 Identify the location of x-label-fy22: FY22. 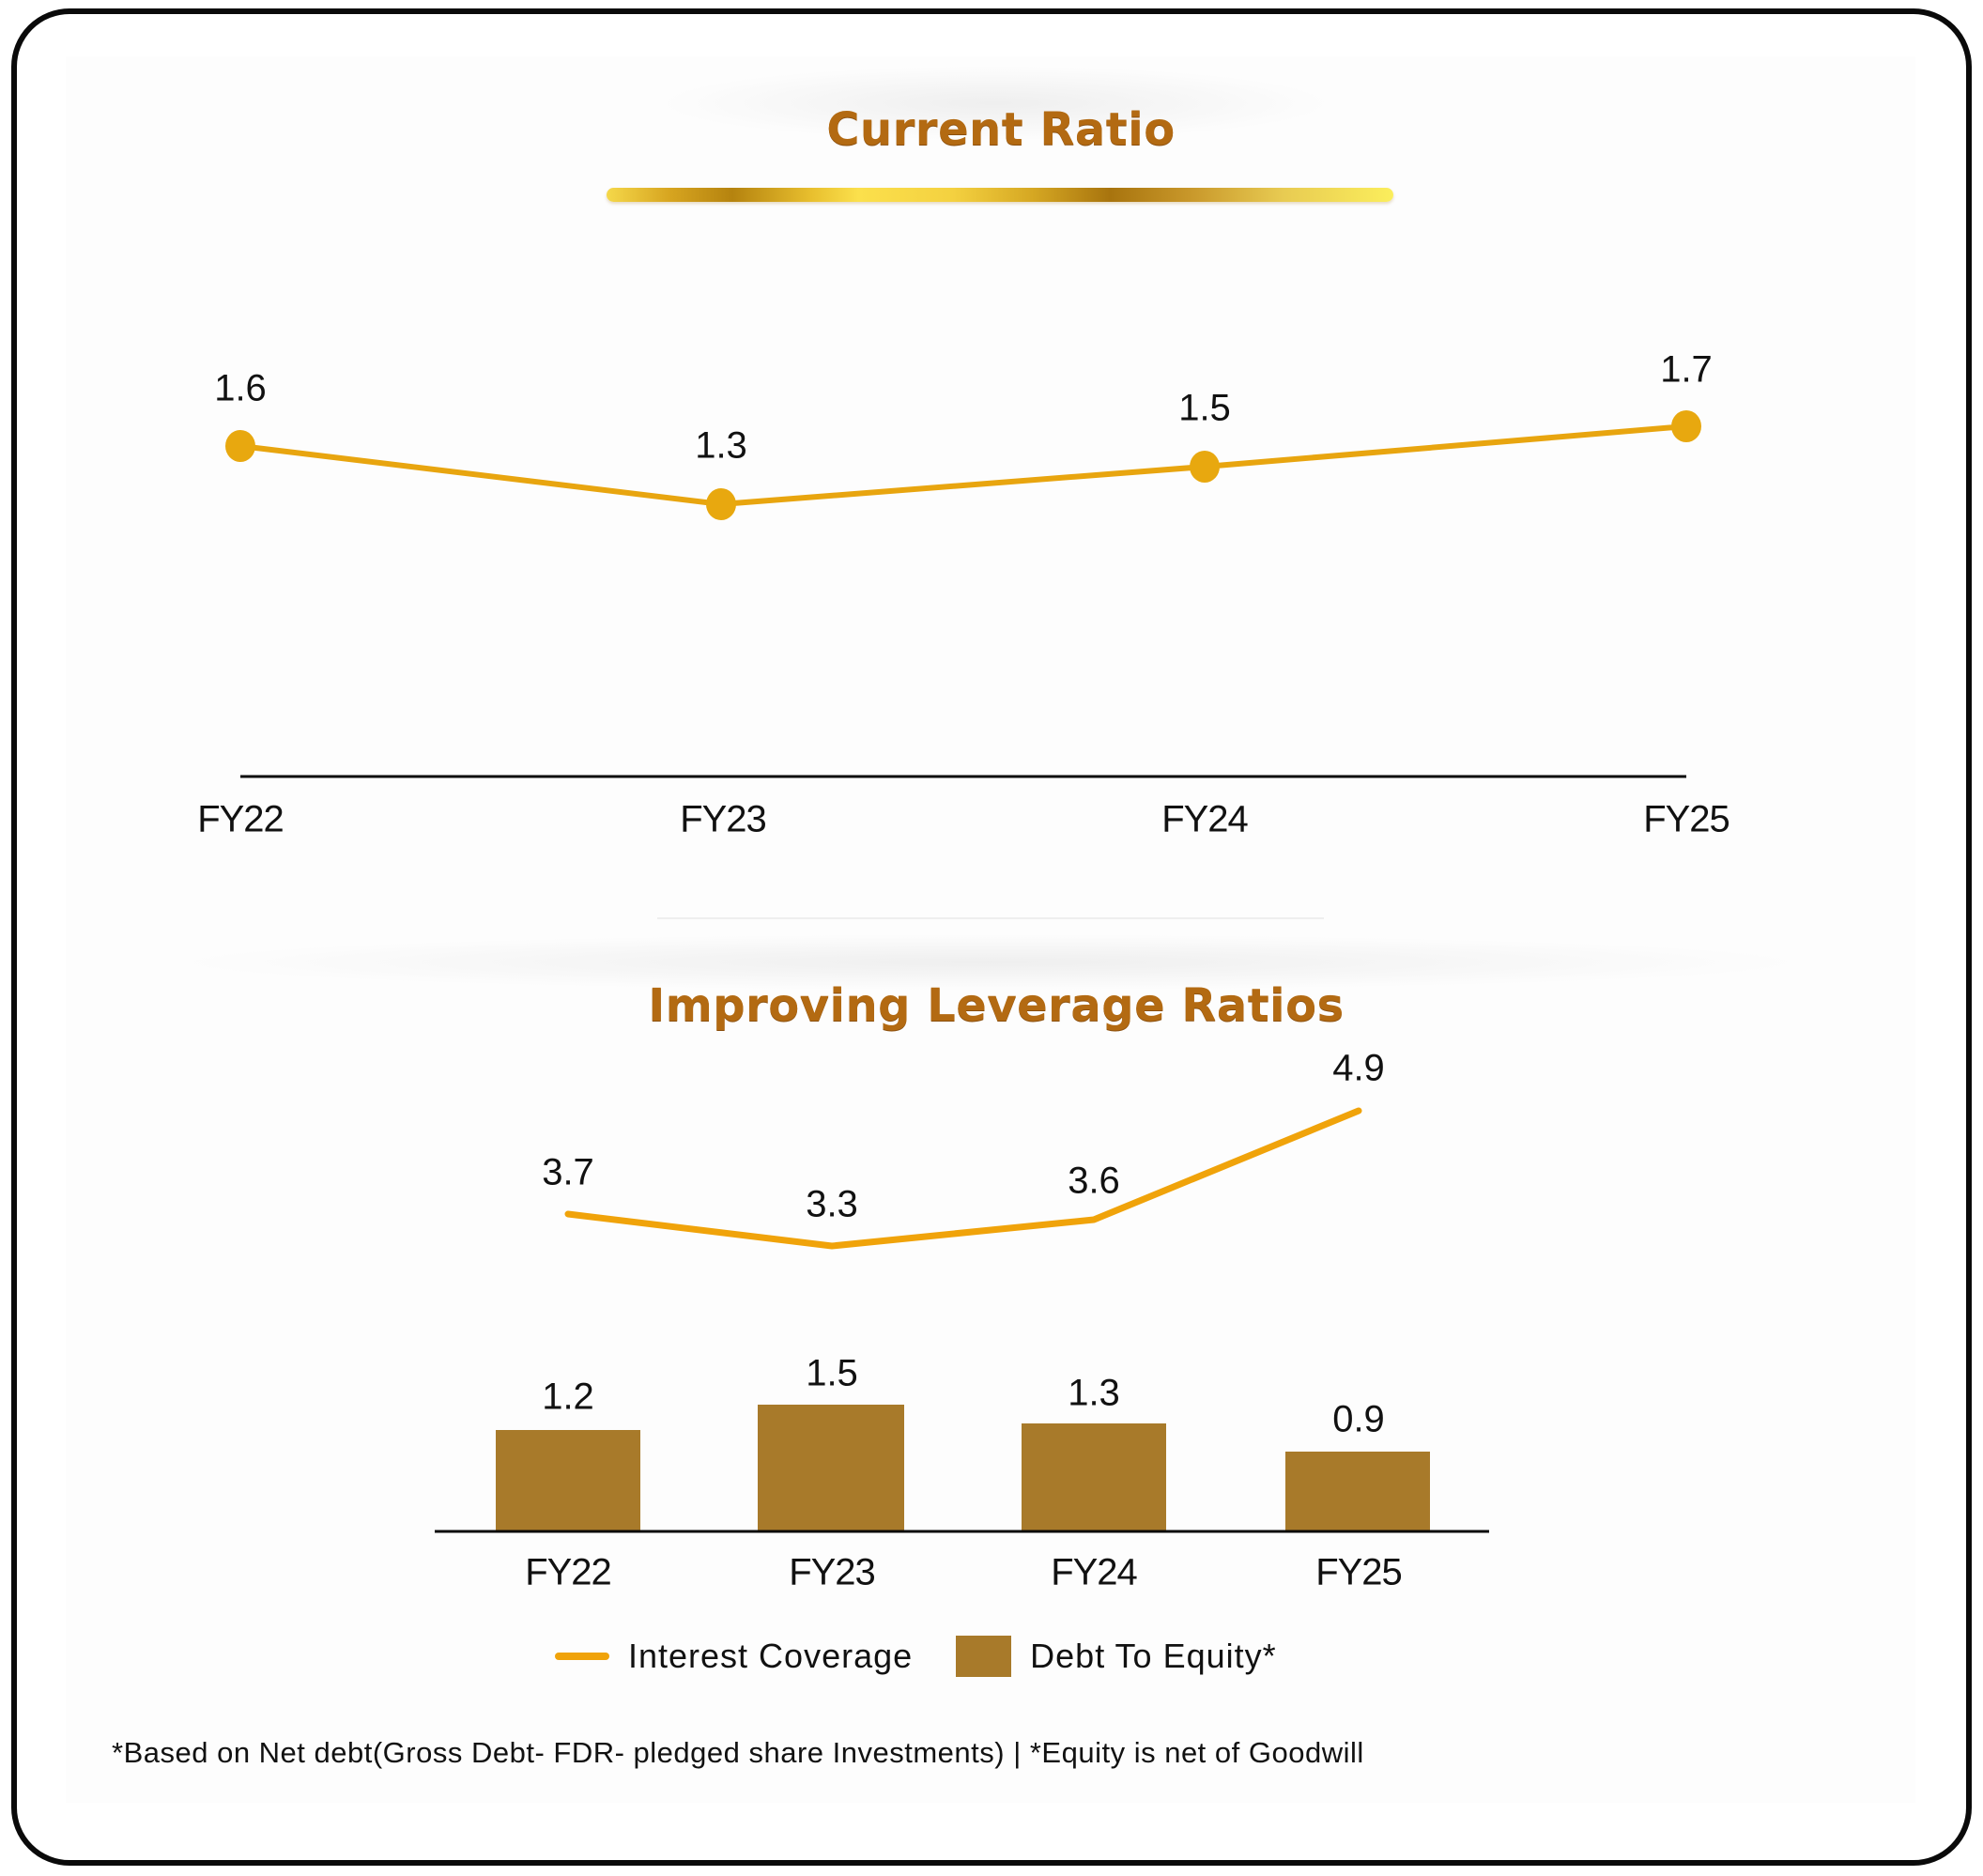
(240, 819).